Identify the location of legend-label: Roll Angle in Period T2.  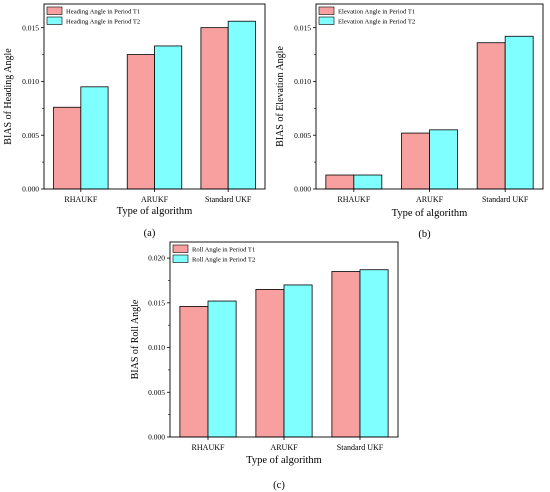
(223, 259).